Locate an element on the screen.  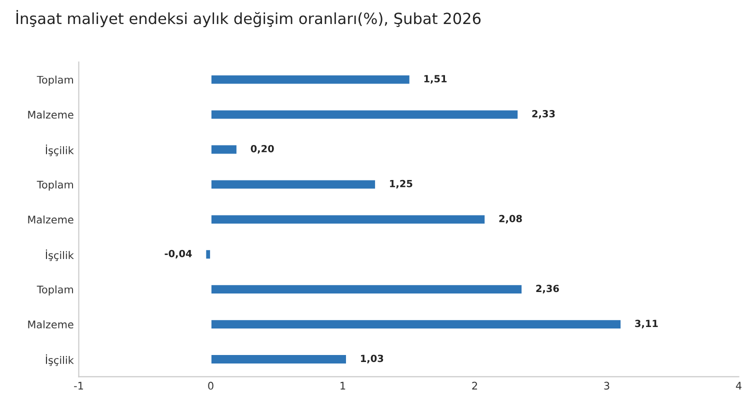
data-label: 1,25 is located at coordinates (401, 184).